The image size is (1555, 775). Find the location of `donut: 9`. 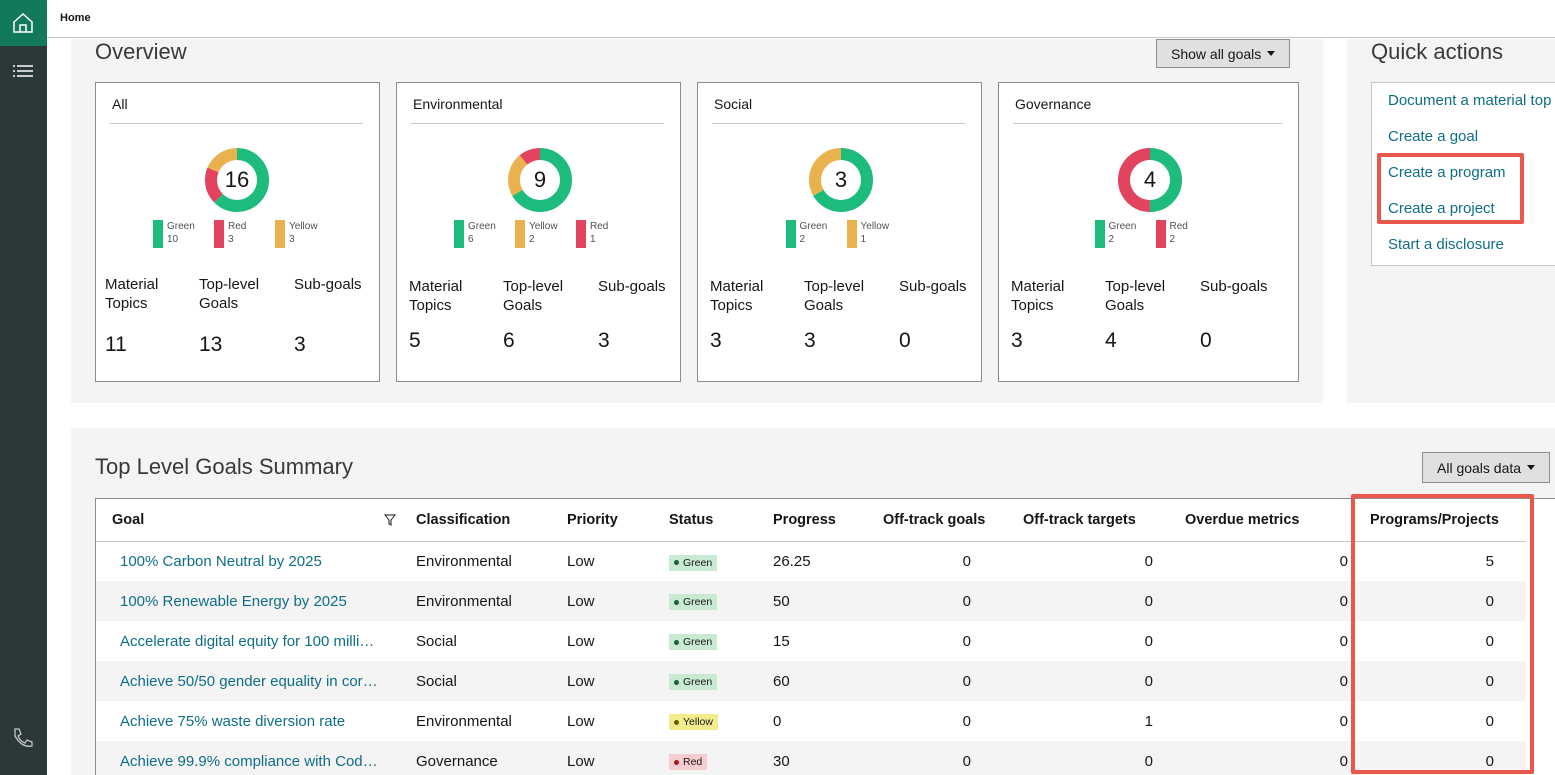

donut: 9 is located at coordinates (539, 180).